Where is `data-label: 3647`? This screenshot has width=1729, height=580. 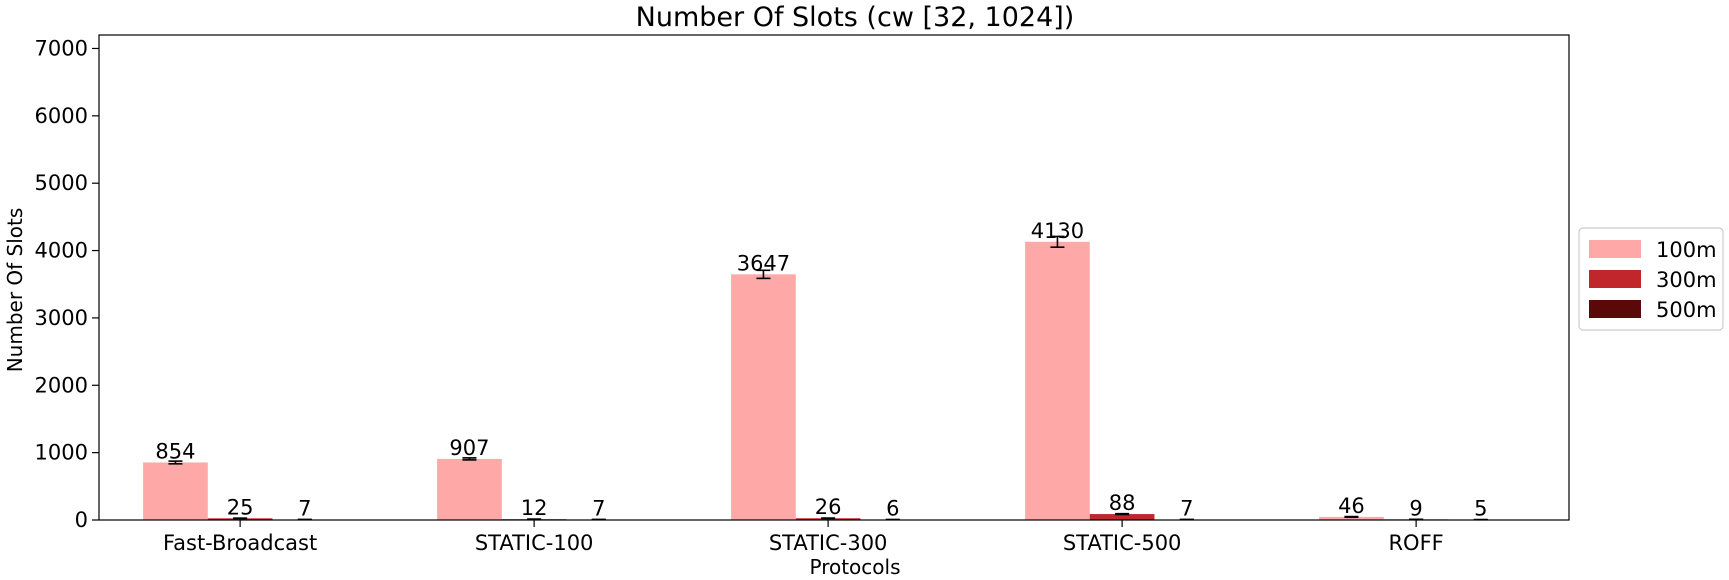 data-label: 3647 is located at coordinates (763, 263).